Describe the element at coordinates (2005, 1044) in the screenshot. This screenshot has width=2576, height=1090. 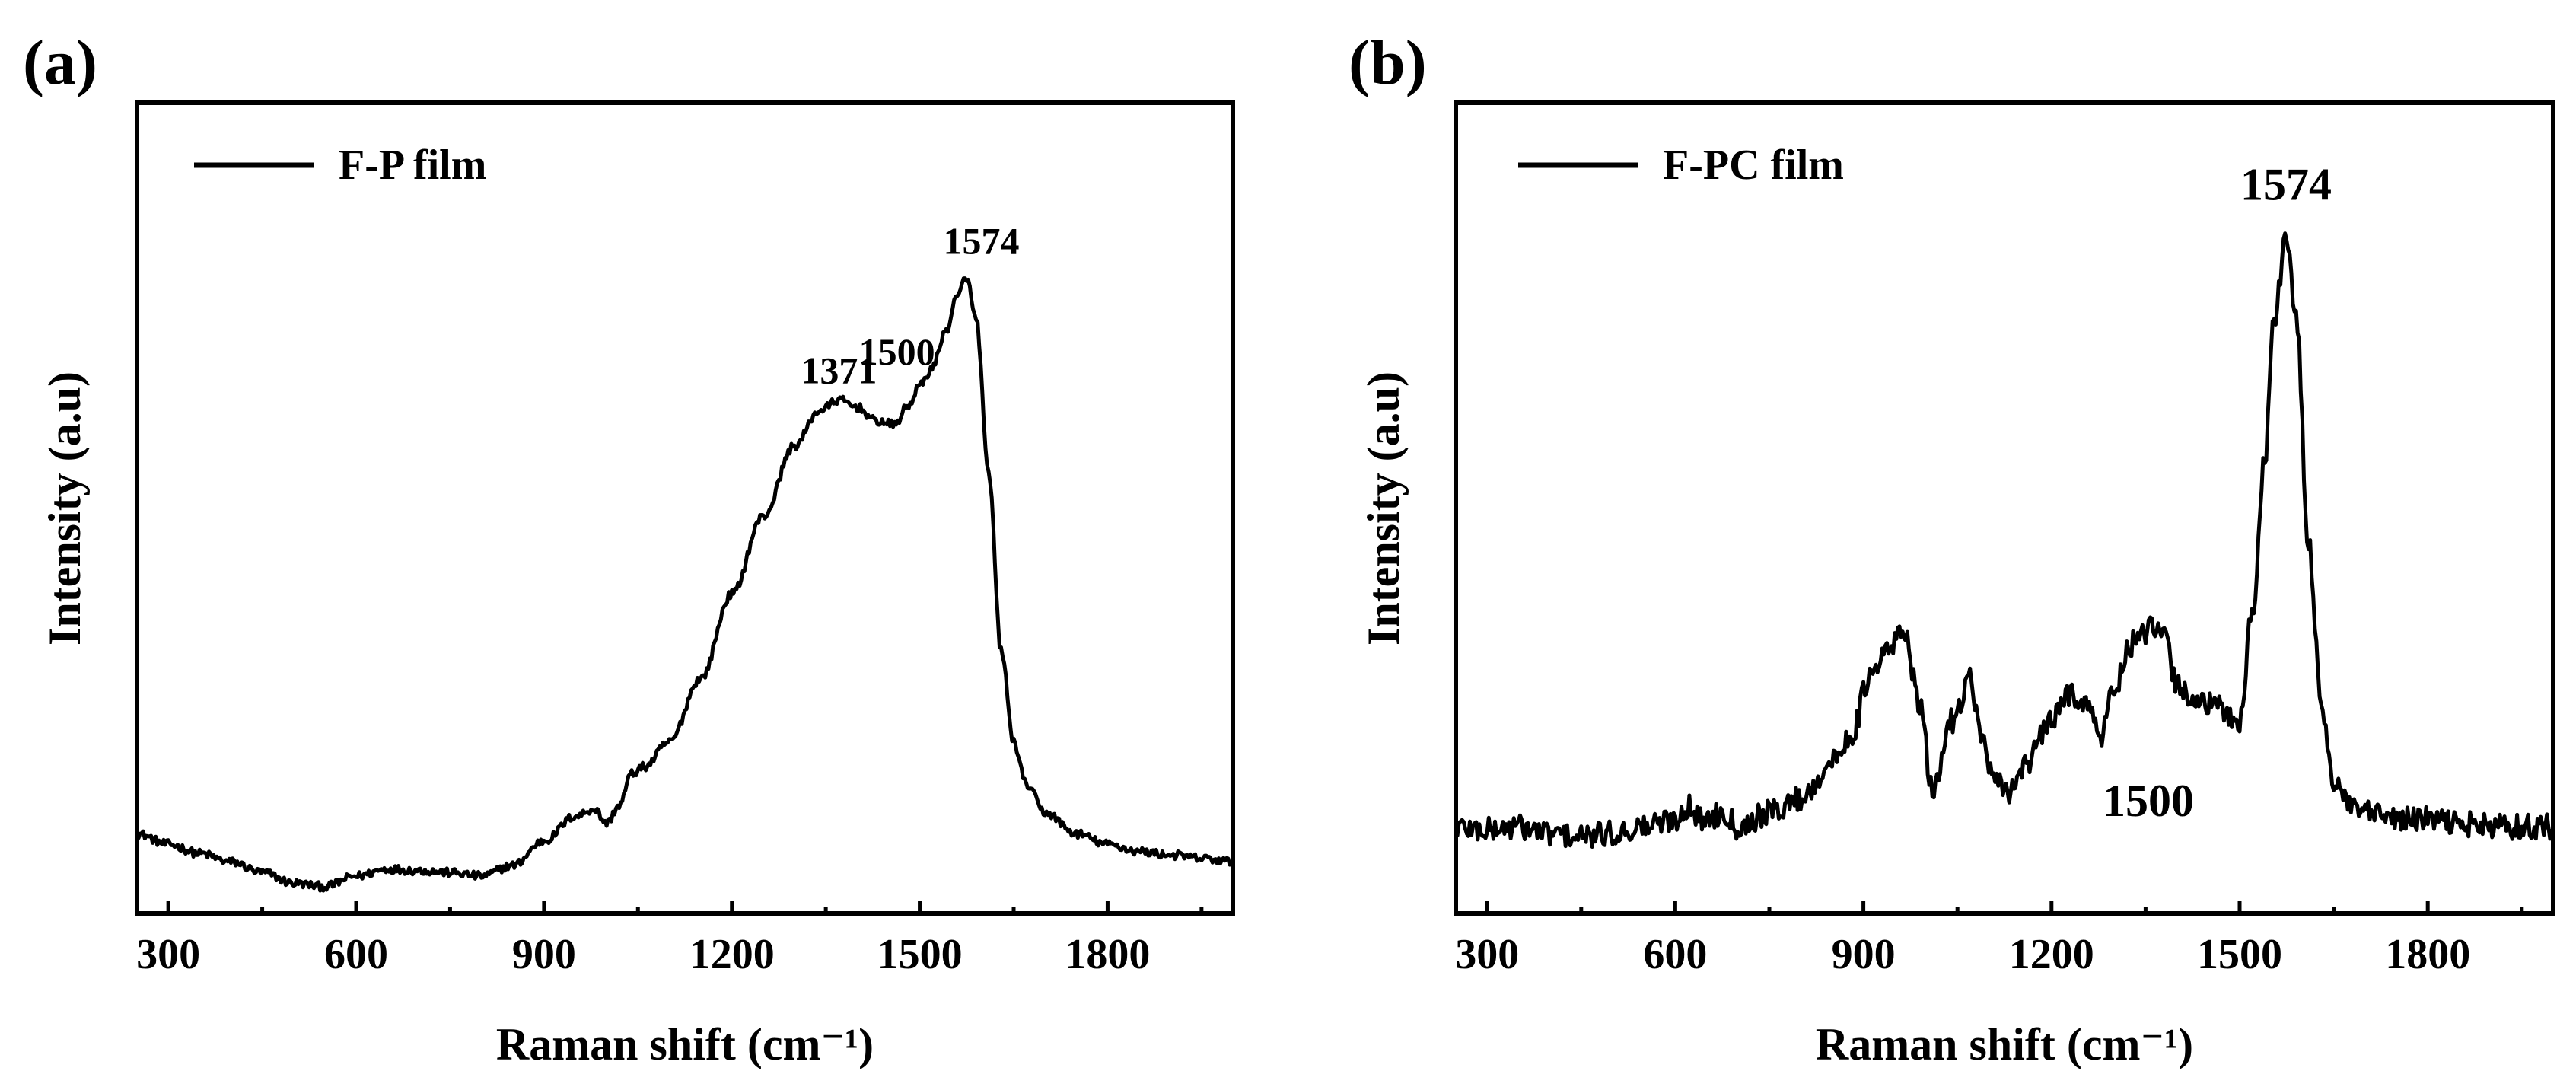
I see `x-axis-title-b: Raman shift (cm⁻¹)` at that location.